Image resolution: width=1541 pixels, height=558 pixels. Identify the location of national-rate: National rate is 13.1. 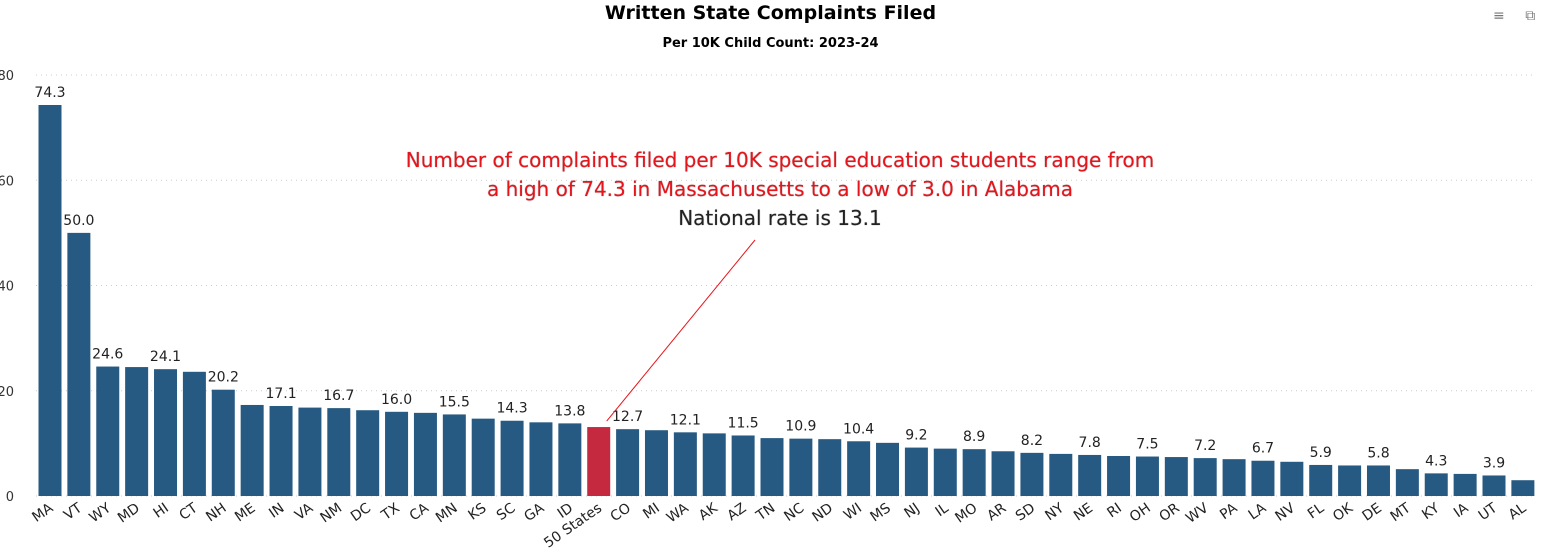
(780, 218).